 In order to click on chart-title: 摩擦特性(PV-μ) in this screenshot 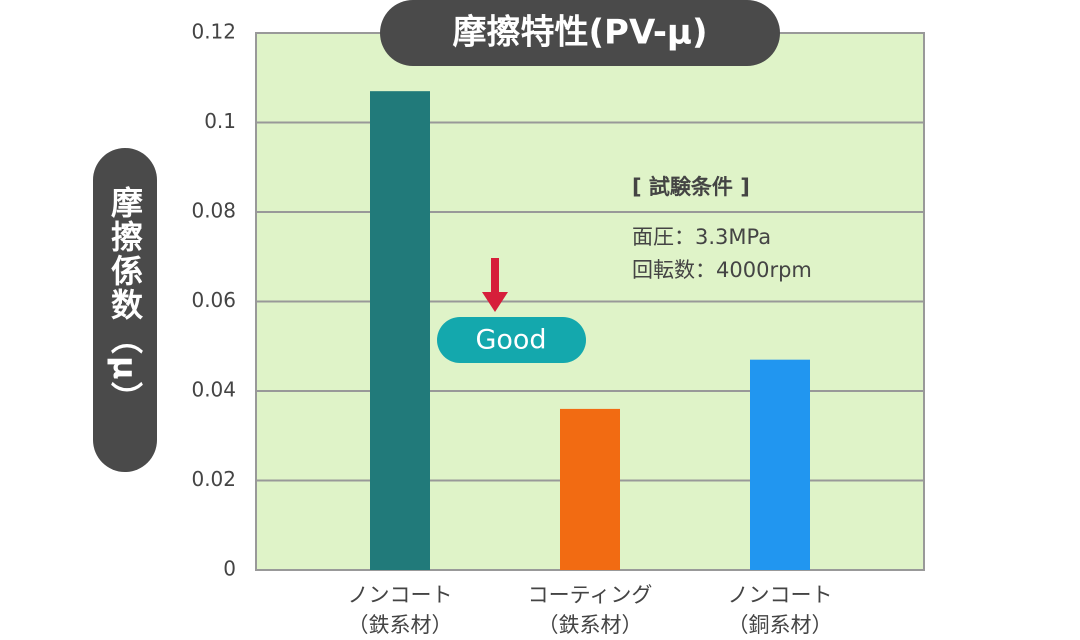, I will do `click(580, 33)`.